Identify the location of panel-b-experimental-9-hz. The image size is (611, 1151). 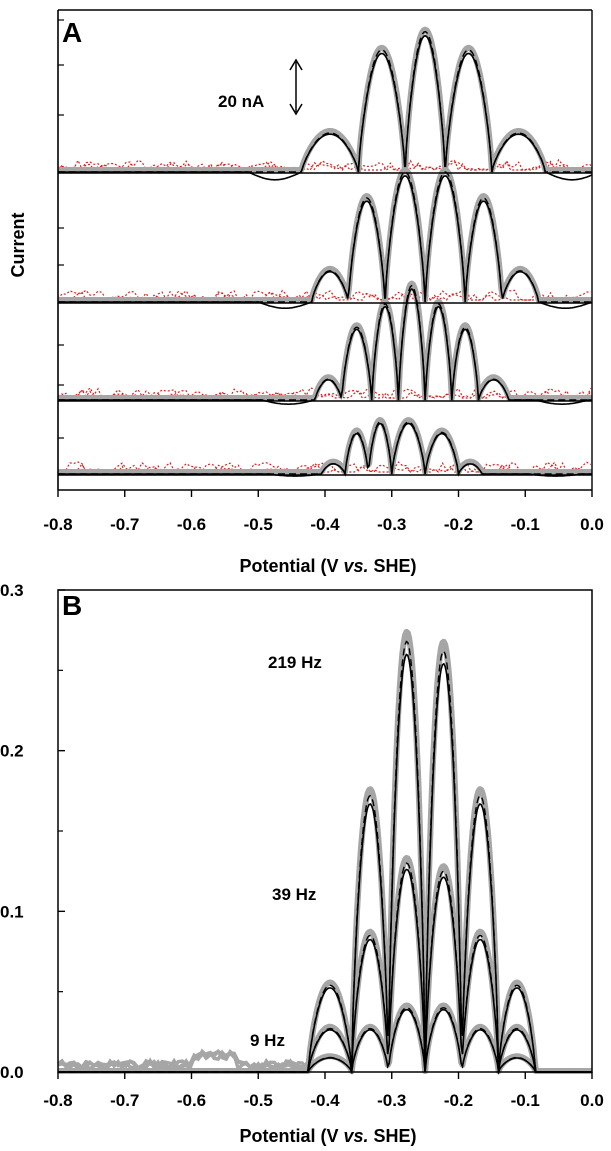
(325, 1038).